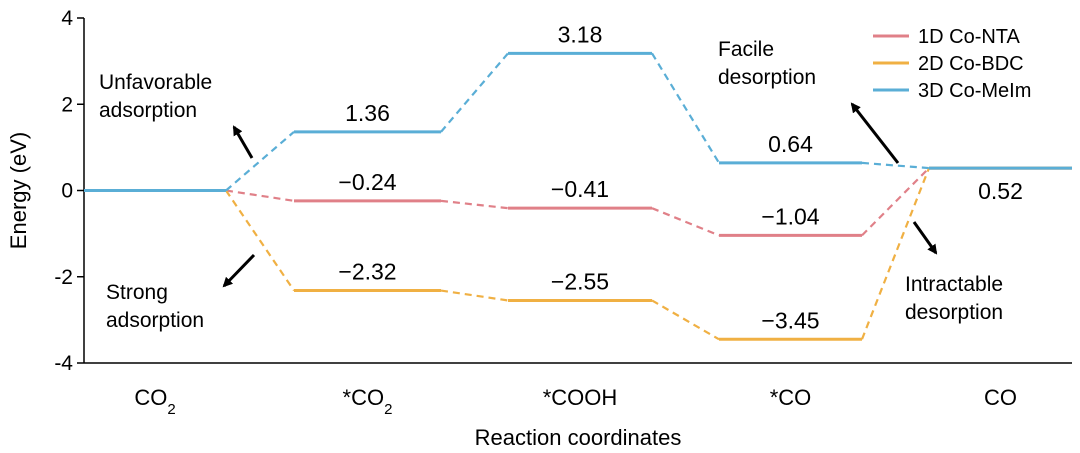 This screenshot has width=1080, height=453. I want to click on y-tick-label: -2, so click(63, 277).